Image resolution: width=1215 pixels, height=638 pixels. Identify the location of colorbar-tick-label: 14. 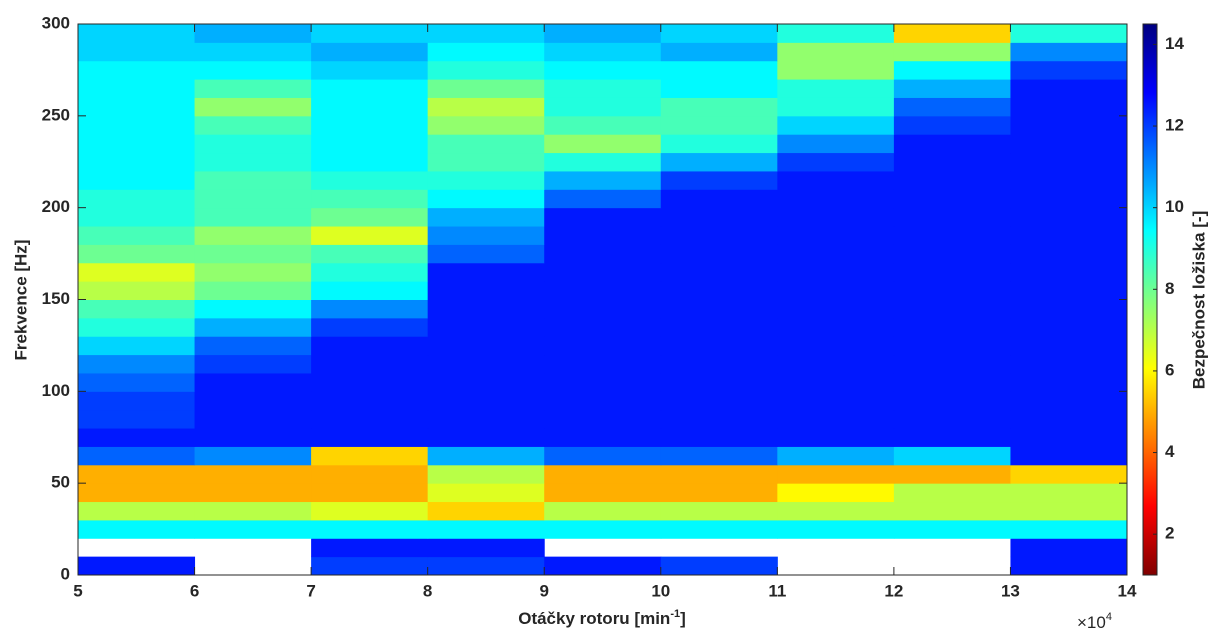
(1174, 43).